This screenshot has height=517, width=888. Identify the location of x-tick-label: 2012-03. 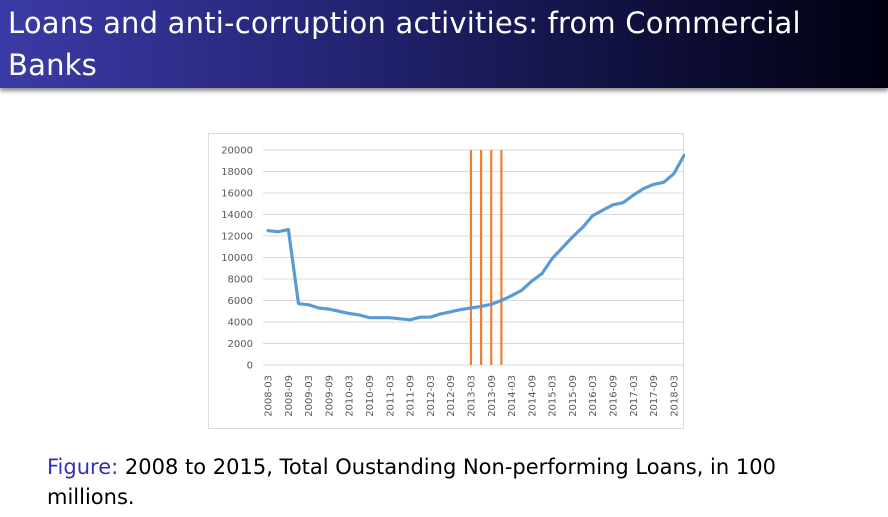
(431, 396).